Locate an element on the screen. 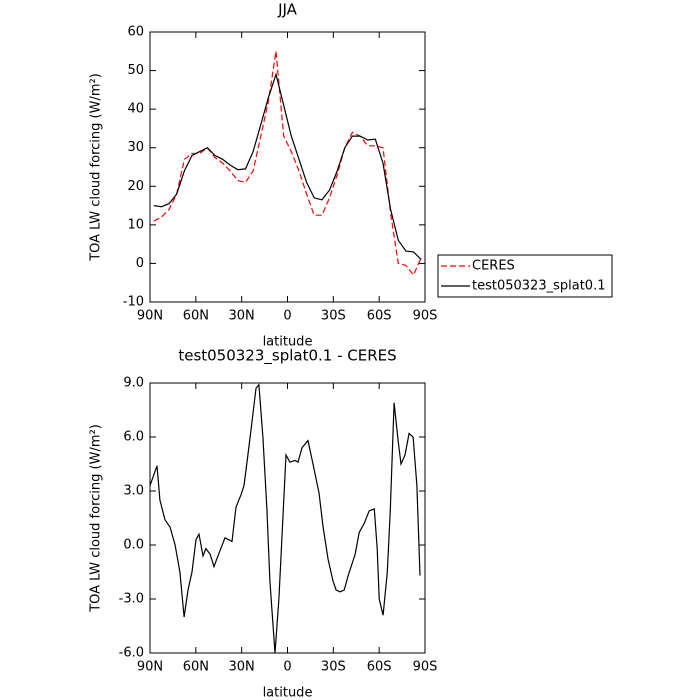 The height and width of the screenshot is (700, 700). chart-title: test050323_splat0.1 - CERES is located at coordinates (287, 356).